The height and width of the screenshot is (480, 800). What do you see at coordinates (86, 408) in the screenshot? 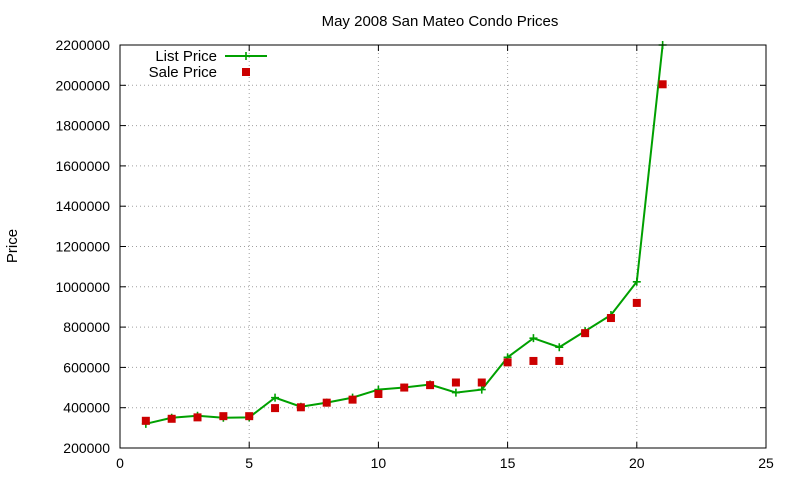
I see `y-tick-label: 400000` at bounding box center [86, 408].